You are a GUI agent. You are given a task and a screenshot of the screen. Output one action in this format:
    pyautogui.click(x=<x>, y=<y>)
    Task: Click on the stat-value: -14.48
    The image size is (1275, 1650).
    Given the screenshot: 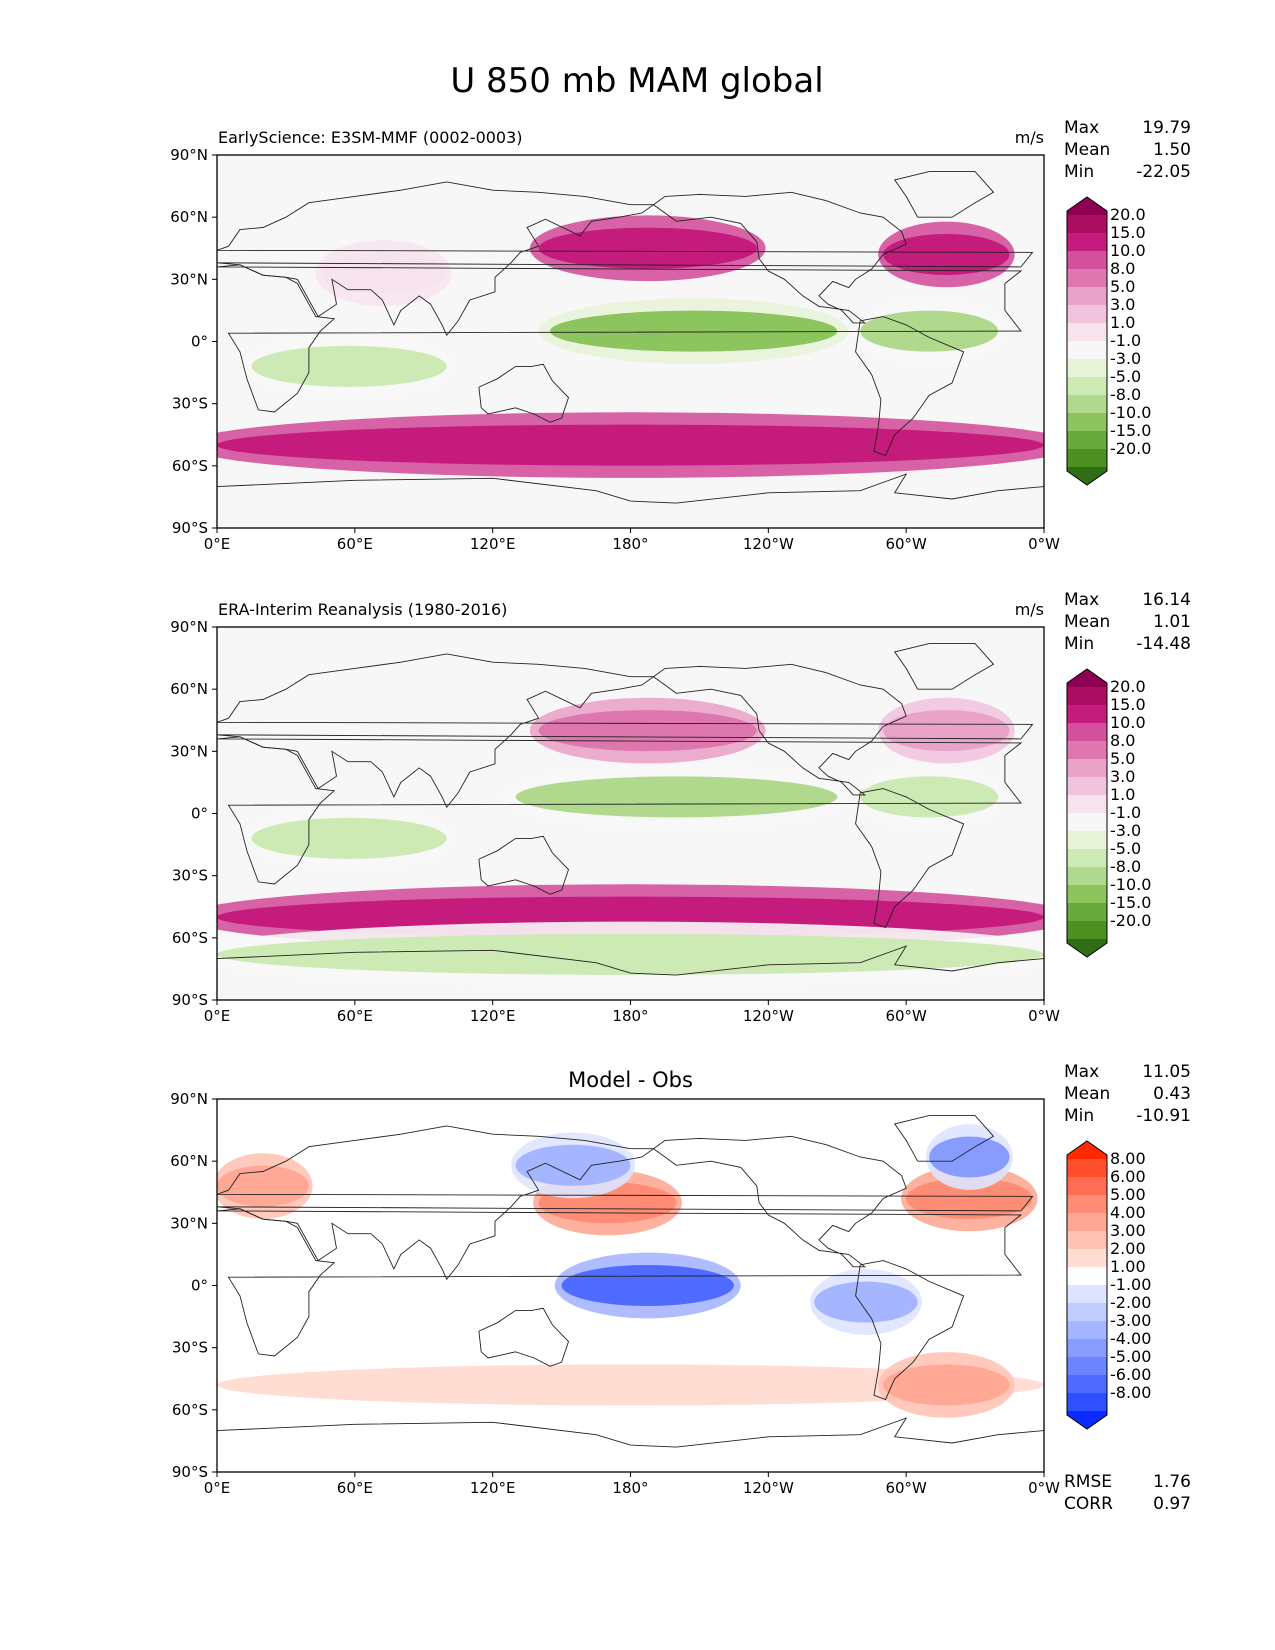 What is the action you would take?
    pyautogui.click(x=1163, y=644)
    